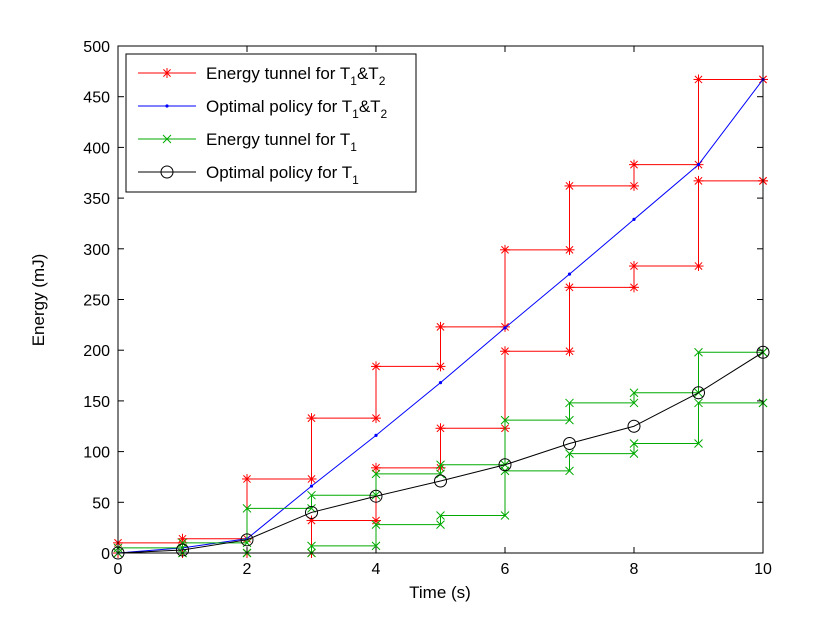 The image size is (830, 621). I want to click on series-0-point-8-prev, so click(634, 185).